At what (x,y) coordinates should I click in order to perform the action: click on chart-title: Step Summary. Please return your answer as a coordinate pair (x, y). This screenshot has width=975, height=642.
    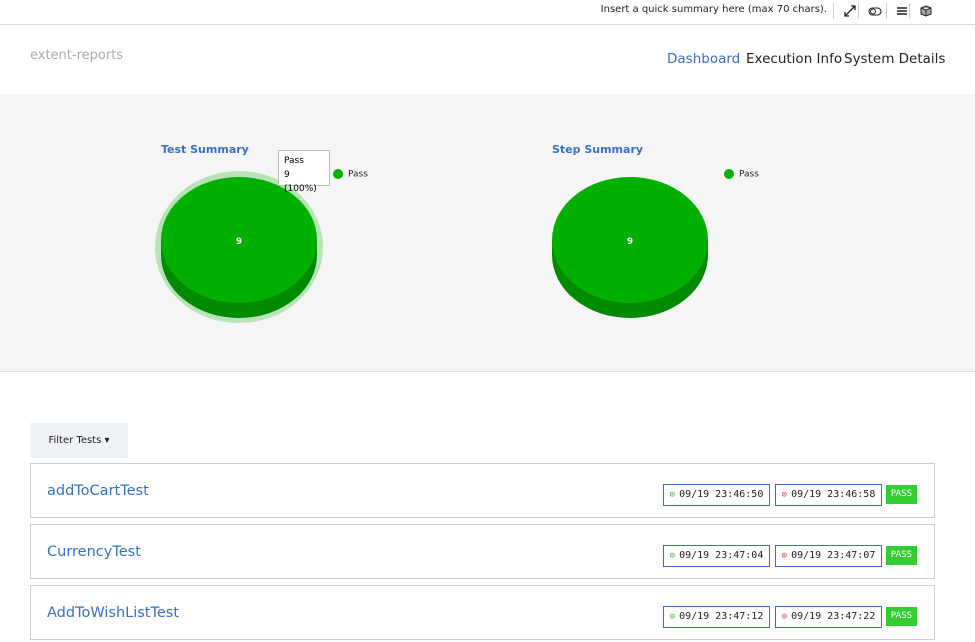
    Looking at the image, I should click on (598, 149).